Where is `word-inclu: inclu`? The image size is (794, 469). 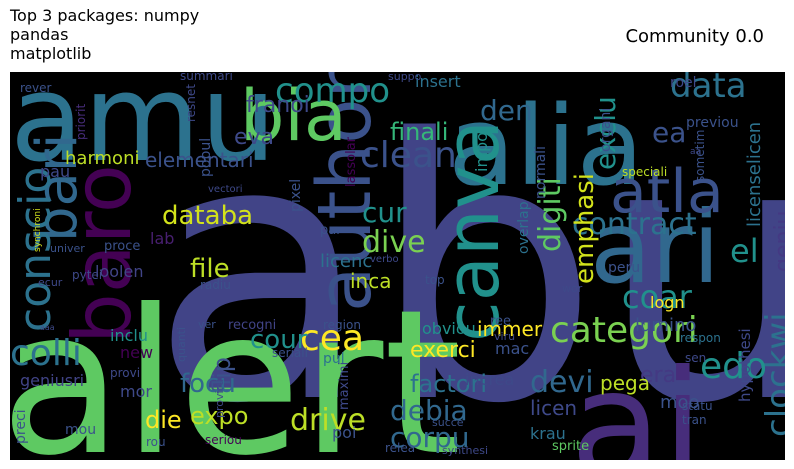 word-inclu: inclu is located at coordinates (129, 335).